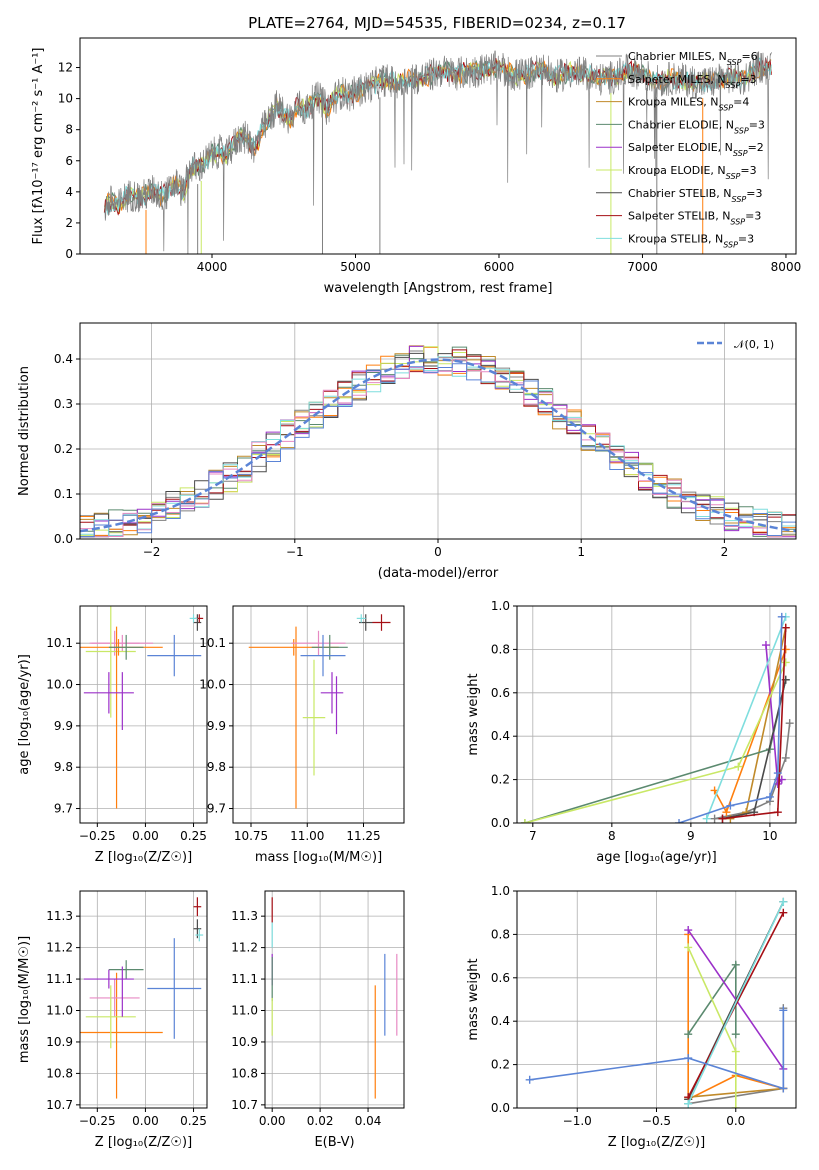 This screenshot has width=819, height=1170. I want to click on x-tick-label: 9, so click(691, 836).